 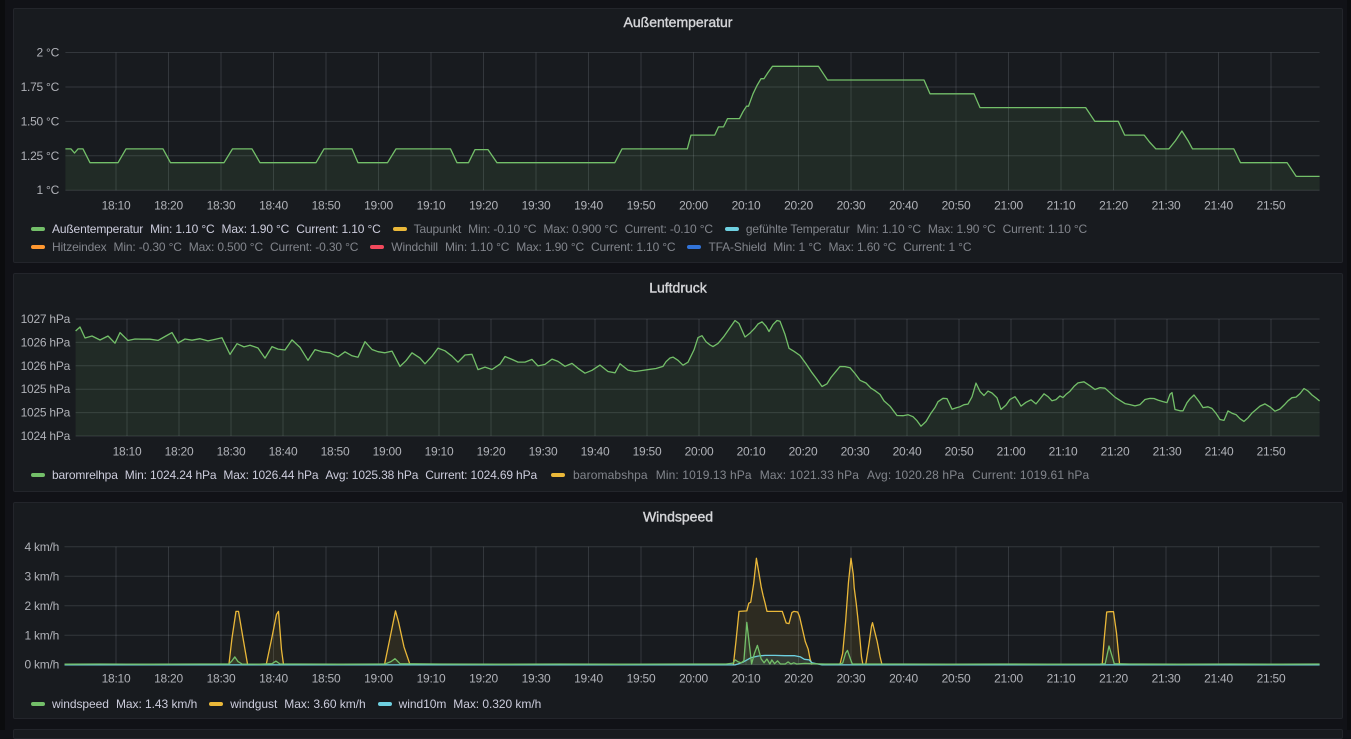 What do you see at coordinates (48, 53) in the screenshot?
I see `svg-text: 2 °C` at bounding box center [48, 53].